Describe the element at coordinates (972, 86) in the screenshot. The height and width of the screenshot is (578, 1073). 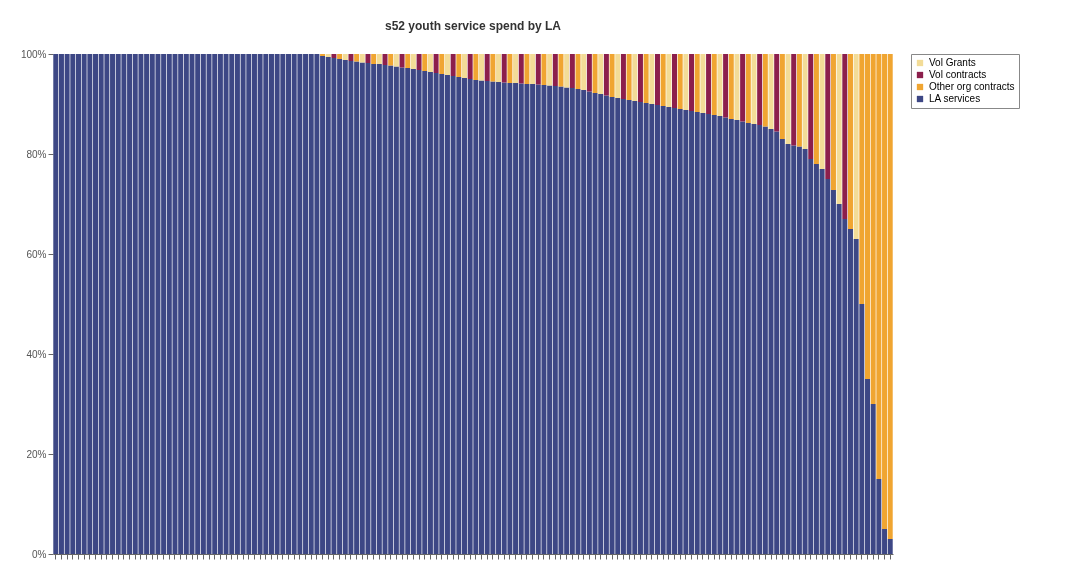
I see `legend-label: Other org contracts` at that location.